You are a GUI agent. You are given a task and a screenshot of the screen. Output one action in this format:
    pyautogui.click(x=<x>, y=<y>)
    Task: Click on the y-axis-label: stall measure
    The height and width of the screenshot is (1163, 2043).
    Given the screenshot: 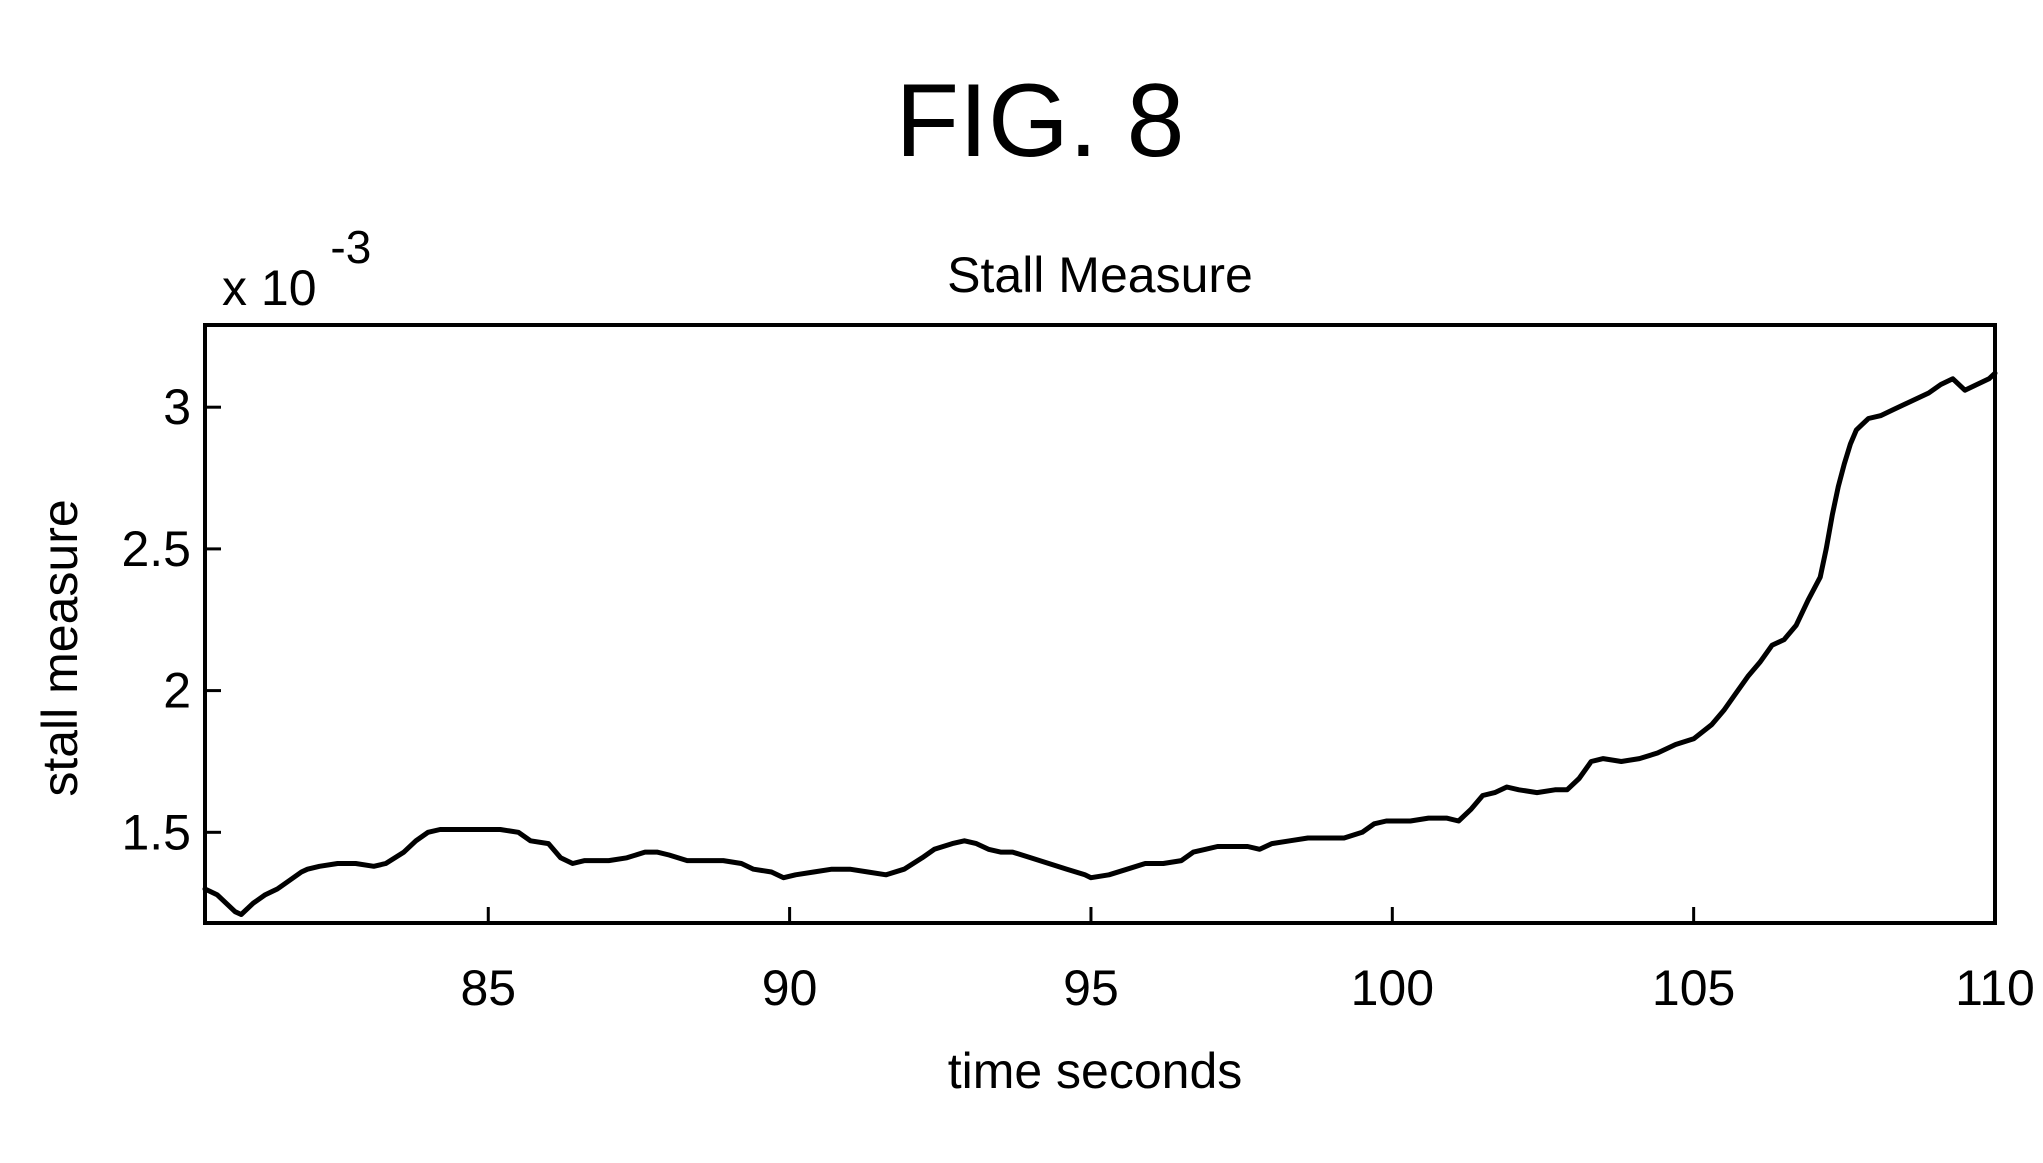 What is the action you would take?
    pyautogui.click(x=60, y=647)
    